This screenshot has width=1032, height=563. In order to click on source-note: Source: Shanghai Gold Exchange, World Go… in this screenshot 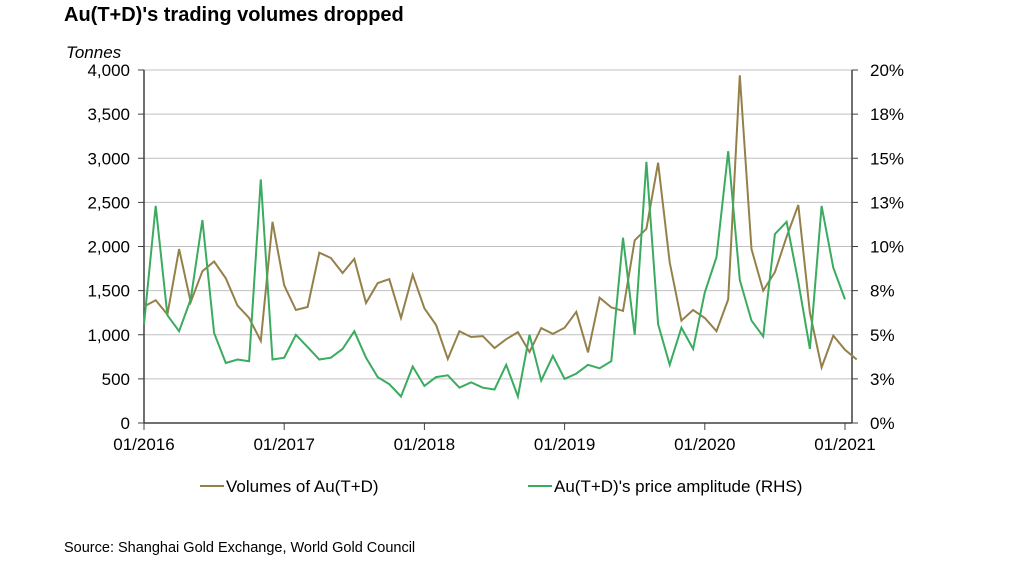, I will do `click(240, 548)`.